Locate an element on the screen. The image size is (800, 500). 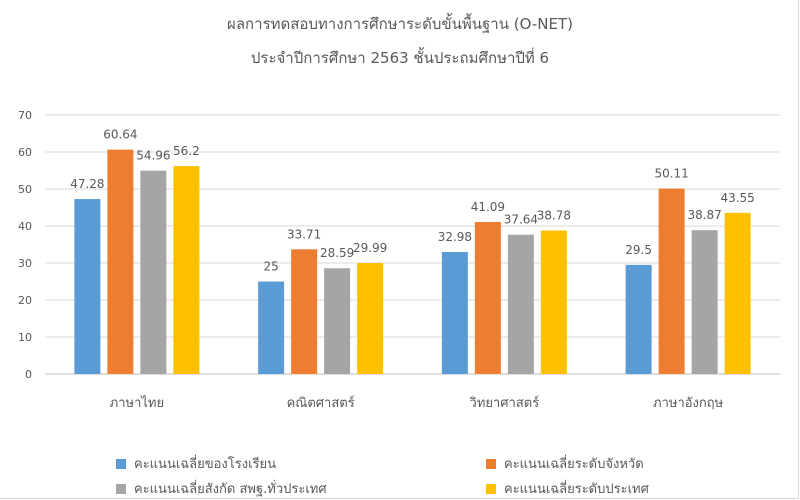
legend-item: คะแนนเฉลี่ยสังกัด สพฐ.ทั่วประเทศ is located at coordinates (221, 488).